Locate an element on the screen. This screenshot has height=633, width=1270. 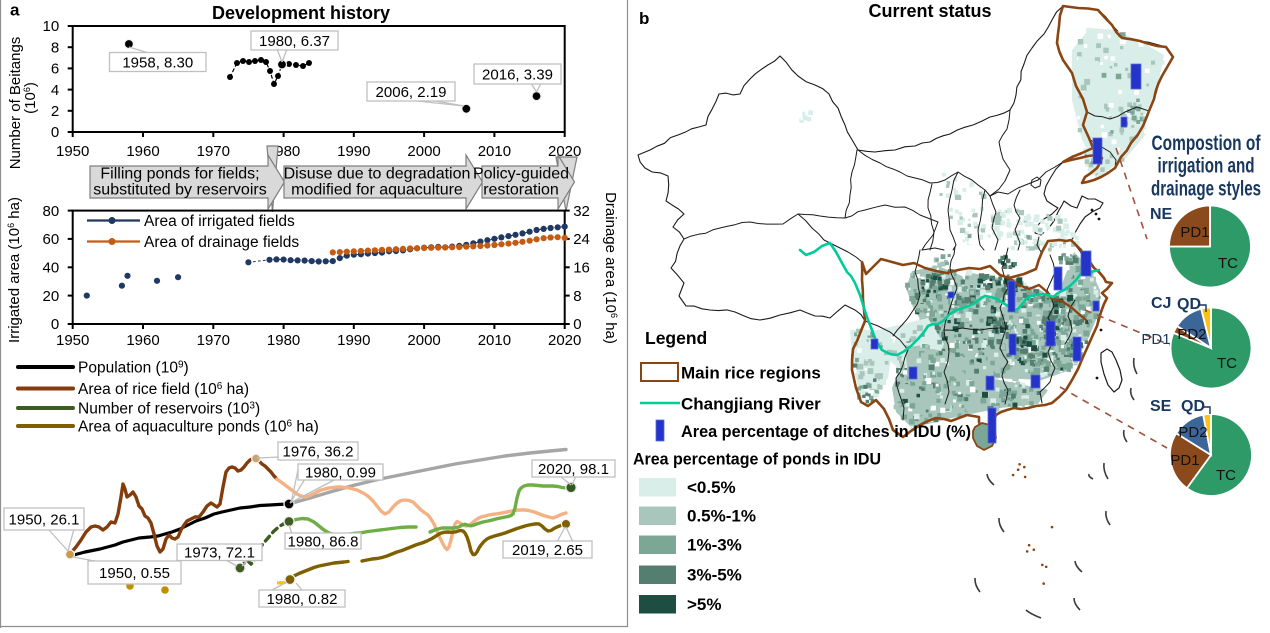
svg-text: a is located at coordinates (15, 10).